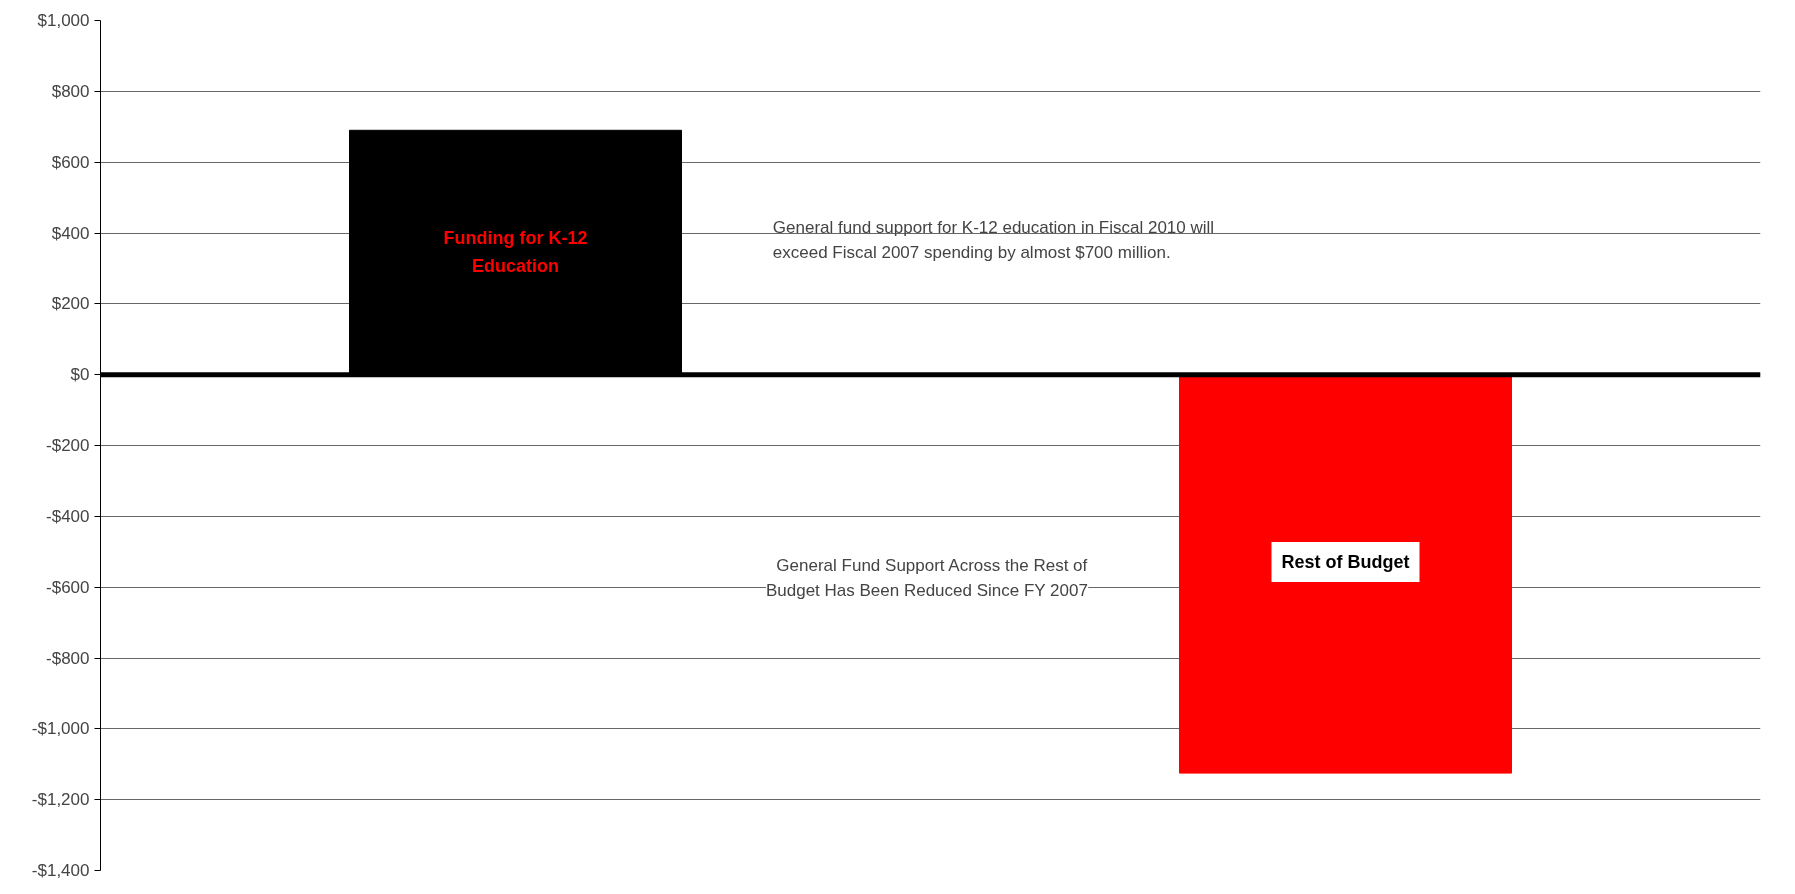 Image resolution: width=1795 pixels, height=894 pixels. I want to click on annotation: General fund support for K-12 education in Fiscal 2010 will exceed Fiscal 2007 spending by almost $700 million., so click(993, 240).